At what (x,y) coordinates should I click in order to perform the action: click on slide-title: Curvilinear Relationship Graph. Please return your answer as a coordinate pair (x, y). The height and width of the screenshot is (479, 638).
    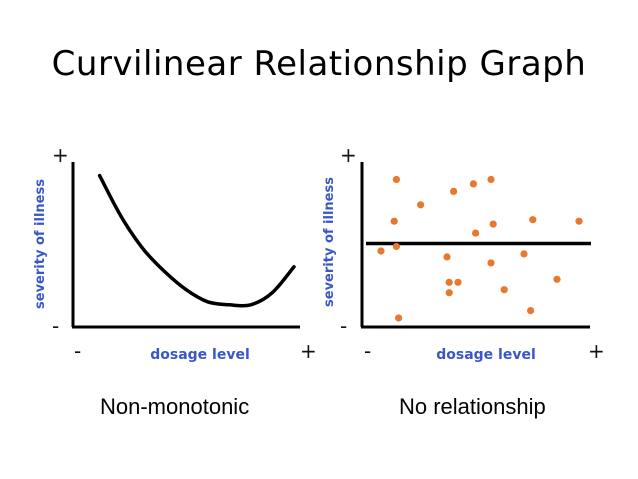
    Looking at the image, I should click on (319, 64).